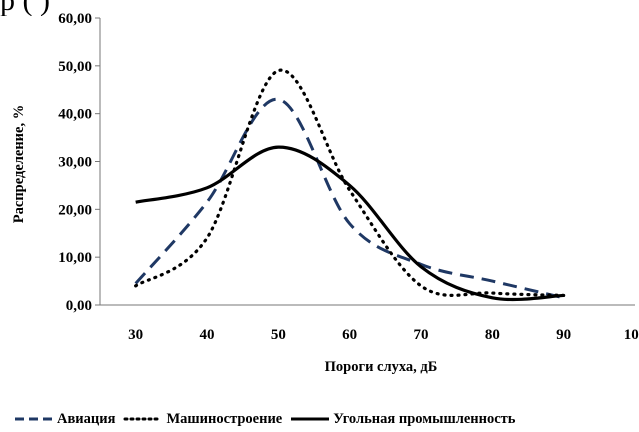 The image size is (639, 432). What do you see at coordinates (79, 306) in the screenshot?
I see `y-tick-label: 0,00` at bounding box center [79, 306].